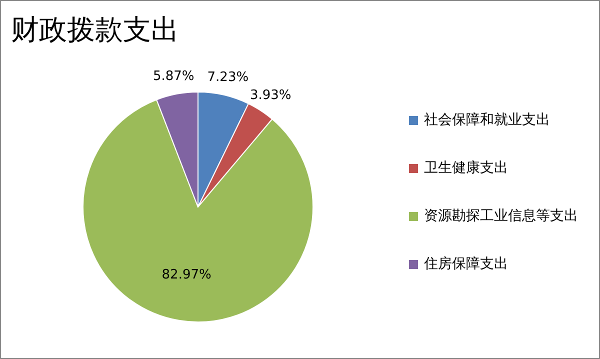 The height and width of the screenshot is (359, 600). Describe the element at coordinates (173, 76) in the screenshot. I see `data-label: 5.87%` at that location.